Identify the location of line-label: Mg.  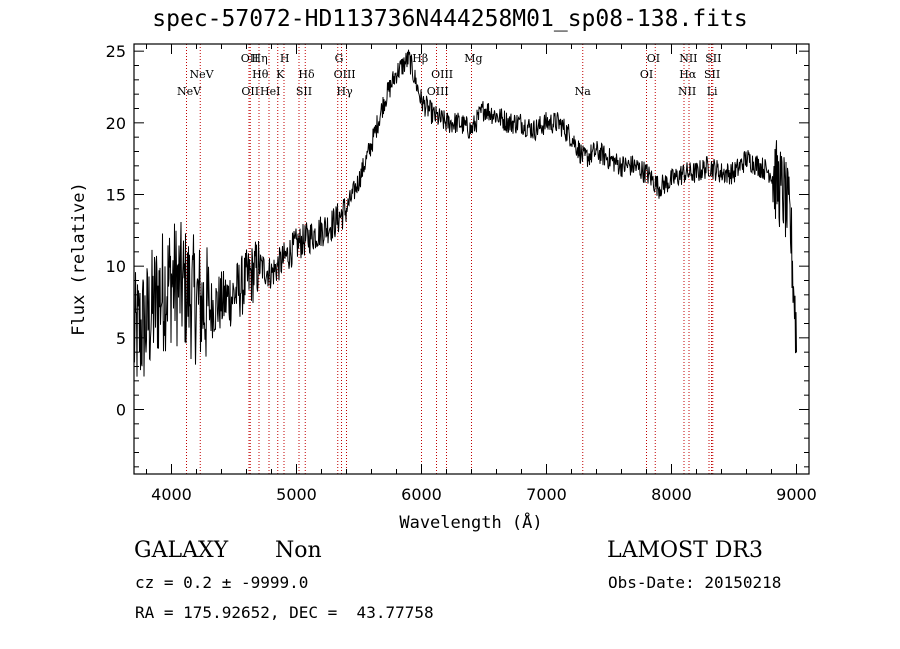
(473, 58).